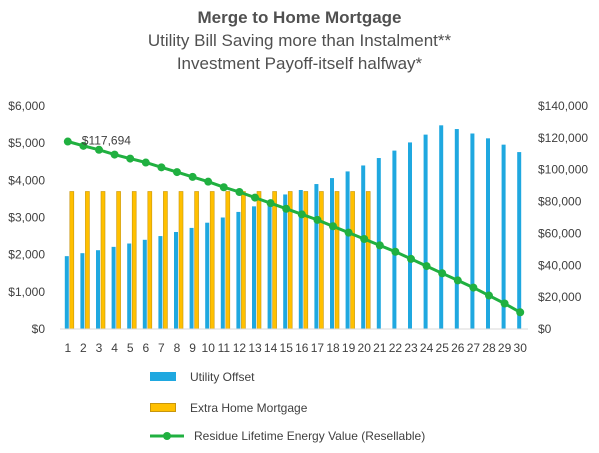 Image resolution: width=599 pixels, height=453 pixels. I want to click on legend-swatch-extra-mortgage, so click(163, 407).